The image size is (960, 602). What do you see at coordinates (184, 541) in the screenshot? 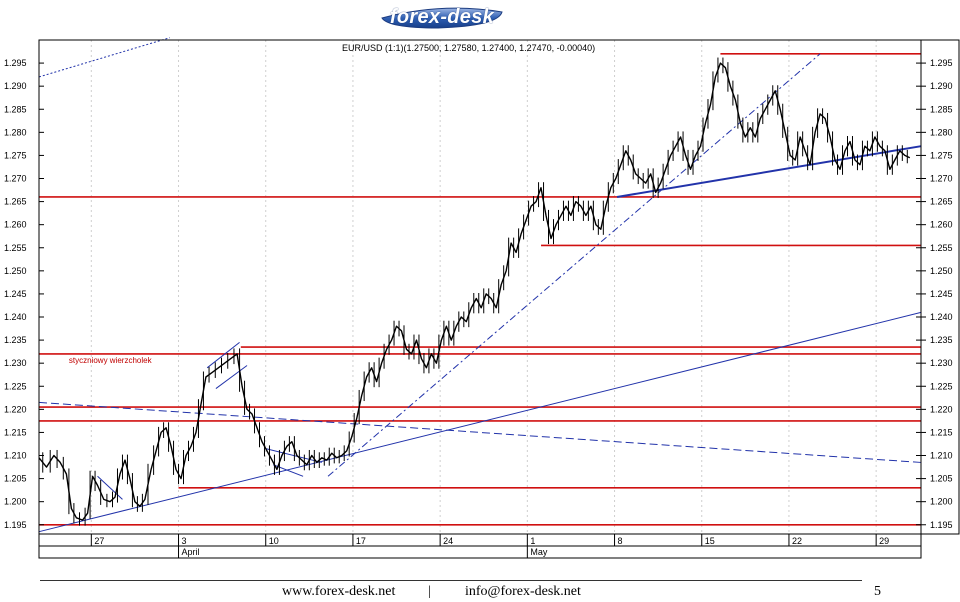
I see `date-tick-label: 3` at bounding box center [184, 541].